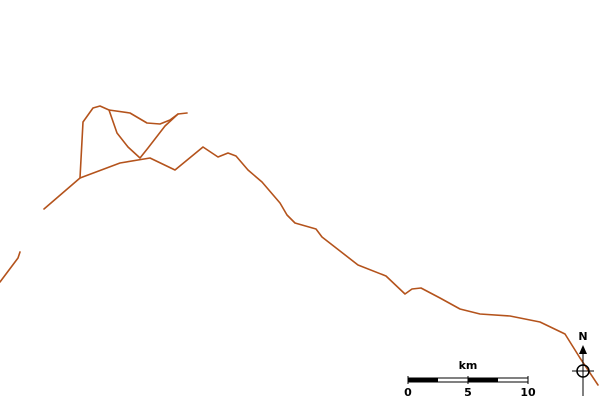 The width and height of the screenshot is (601, 400). I want to click on scale-tick-label: 5, so click(468, 392).